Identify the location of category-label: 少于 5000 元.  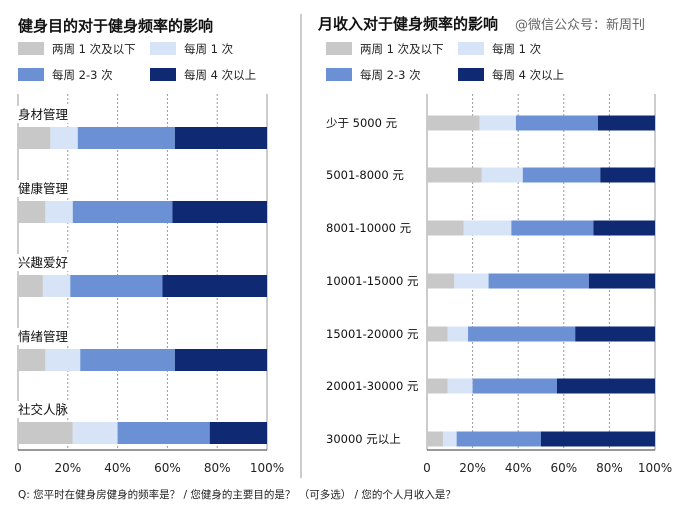
(362, 123).